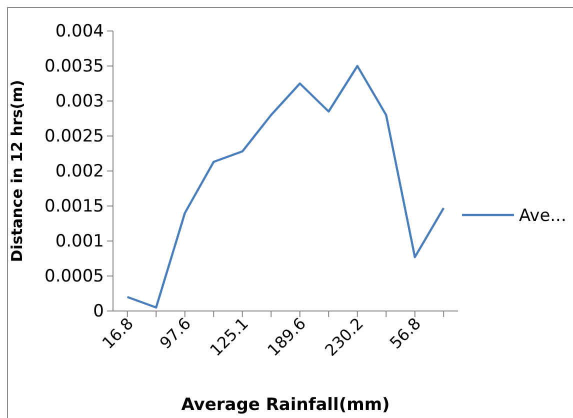  What do you see at coordinates (79, 101) in the screenshot?
I see `y-tick-label: 0.003` at bounding box center [79, 101].